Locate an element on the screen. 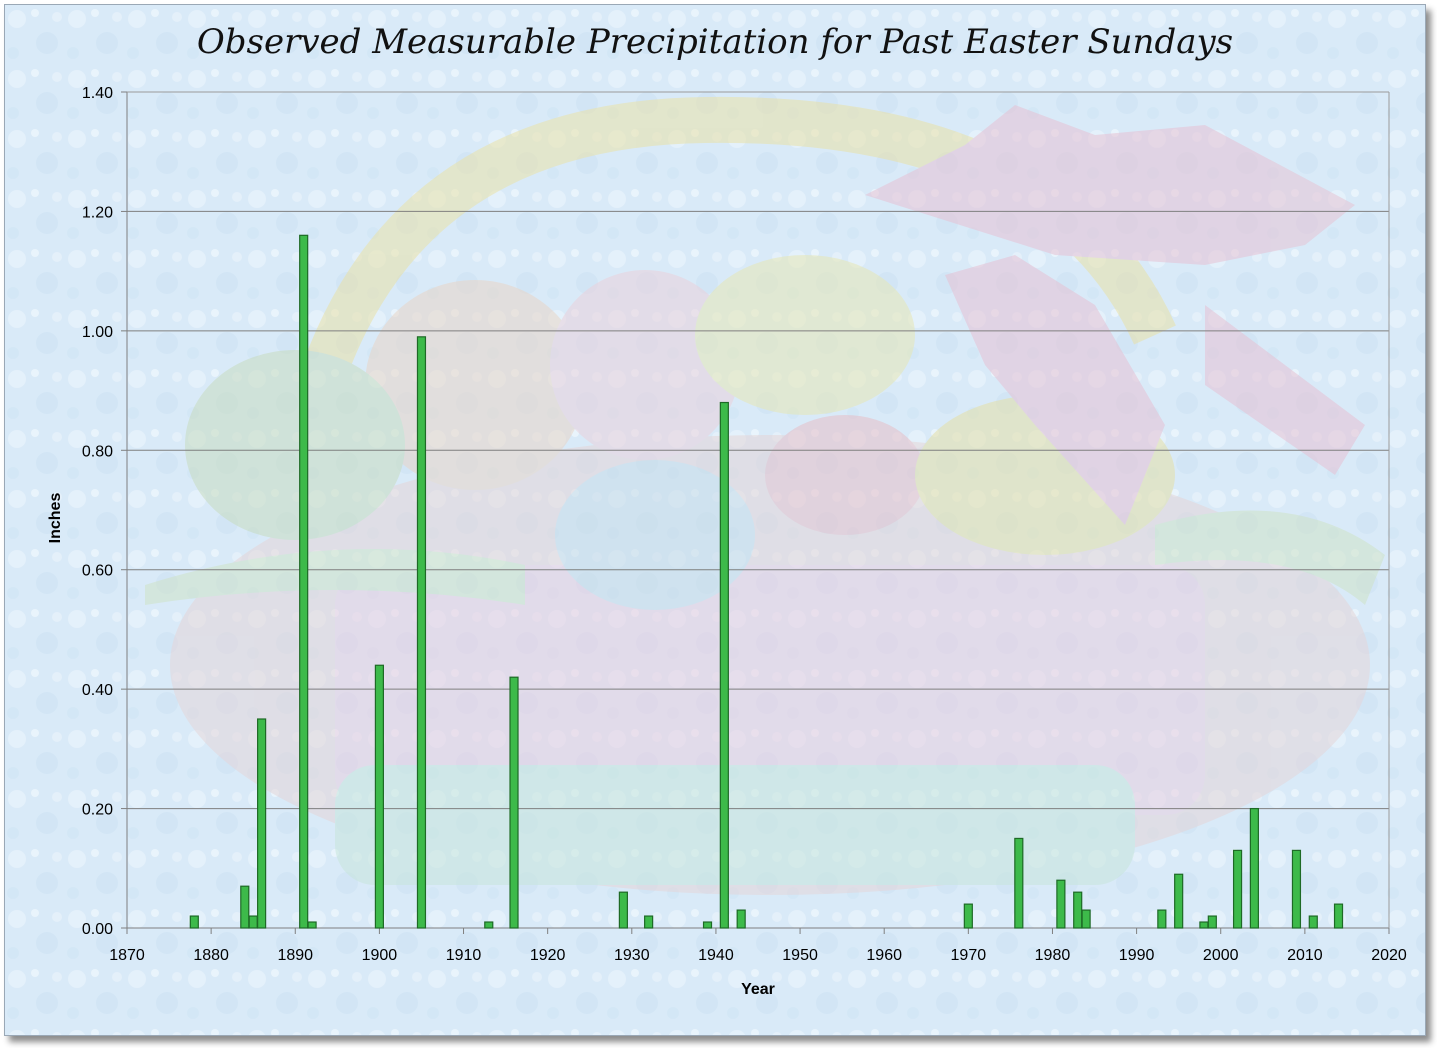 This screenshot has width=1437, height=1048. bar-1976 is located at coordinates (1019, 883).